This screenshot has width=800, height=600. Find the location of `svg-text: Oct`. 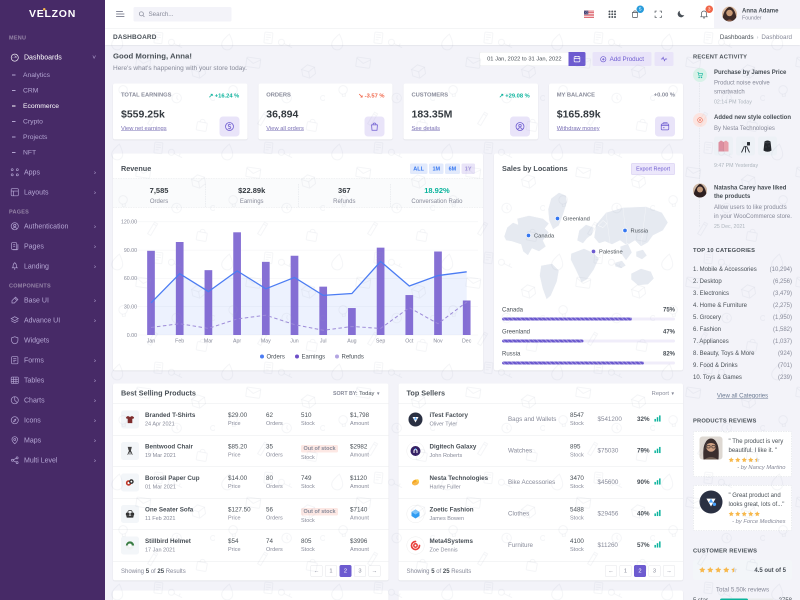

svg-text: Oct is located at coordinates (409, 342).